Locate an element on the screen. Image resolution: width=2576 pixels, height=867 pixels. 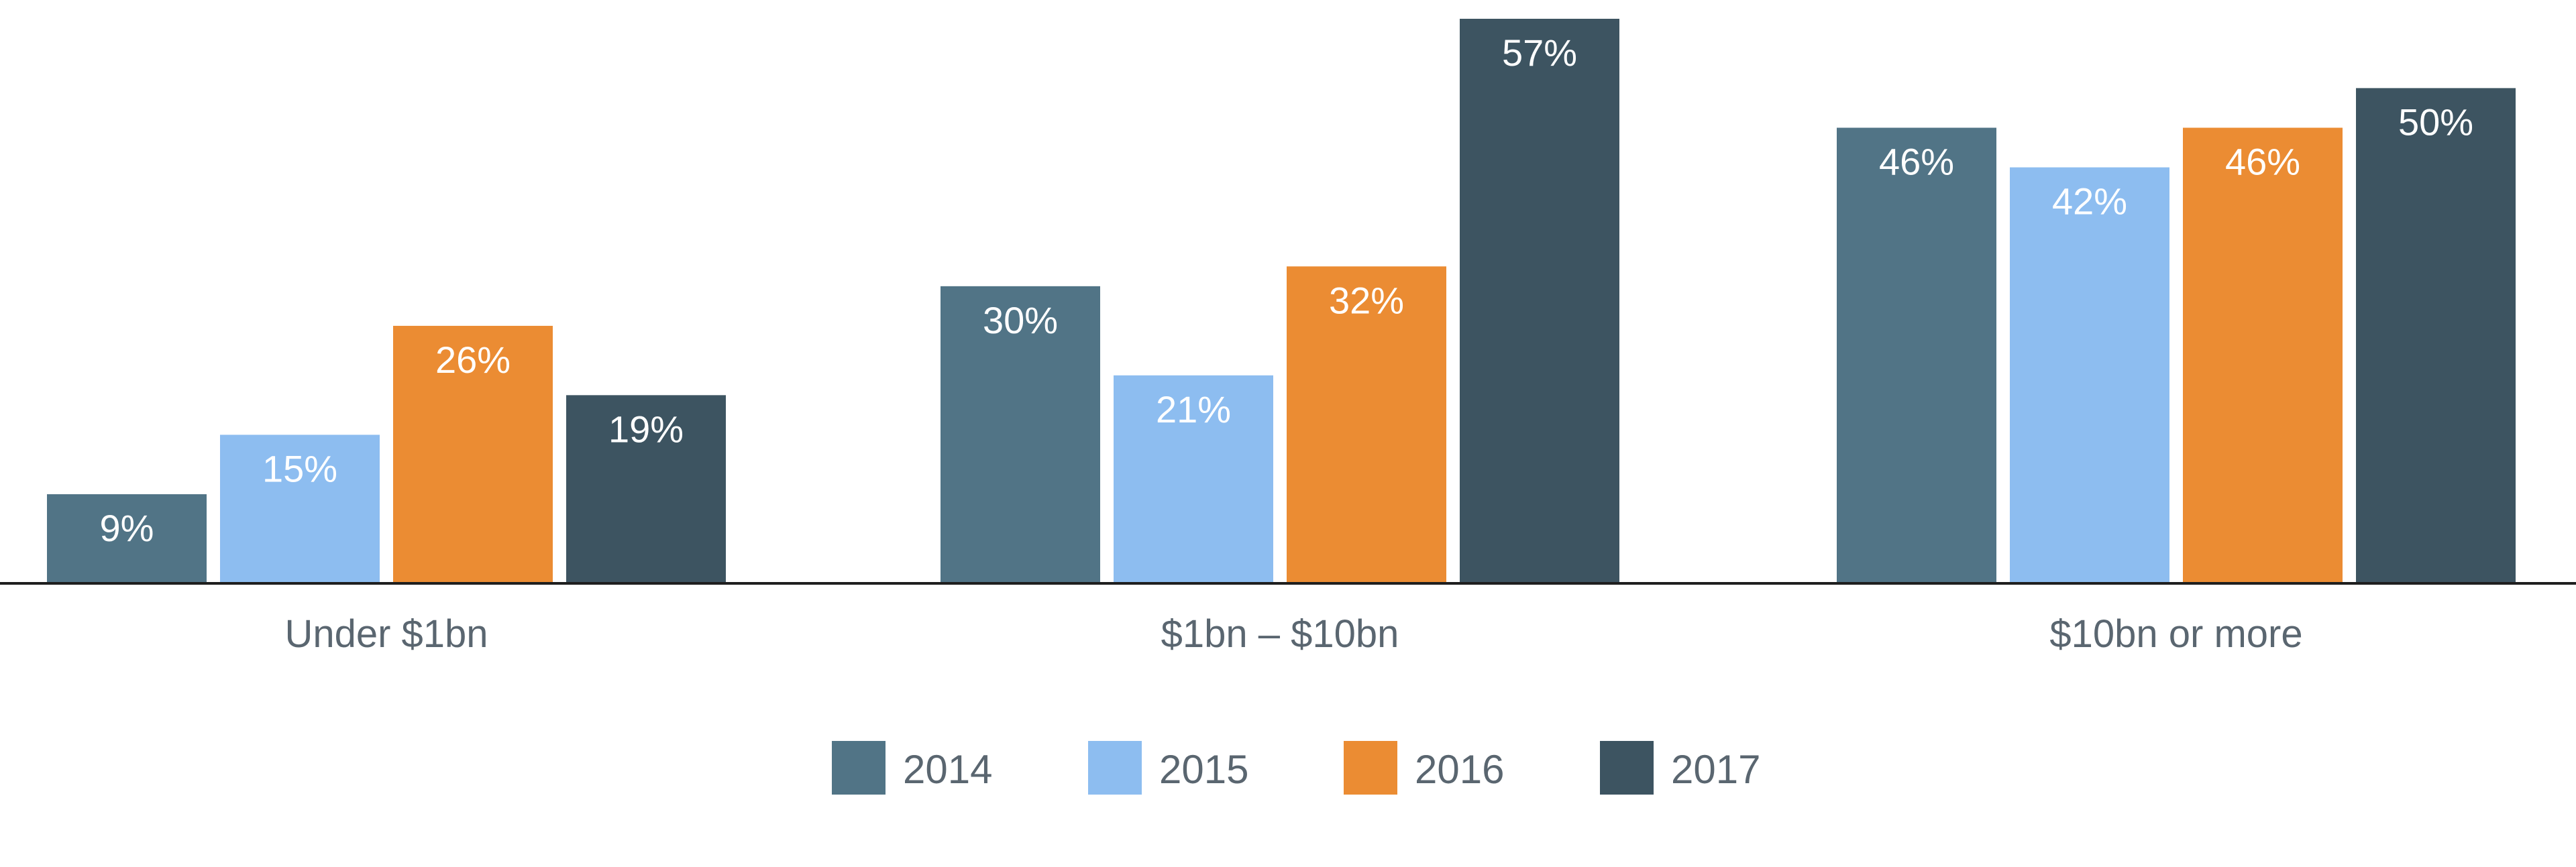
bar-2015-under-1bn is located at coordinates (300, 509).